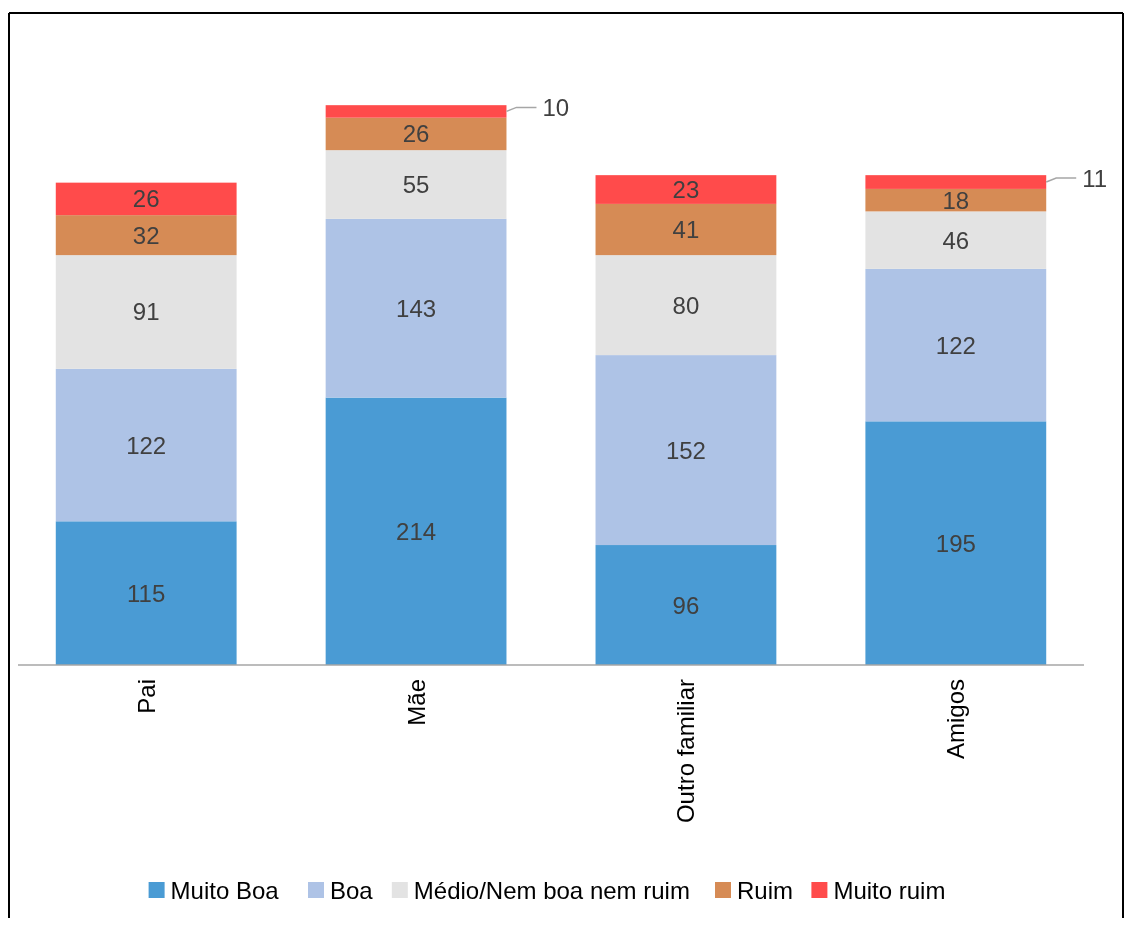 This screenshot has width=1132, height=926. What do you see at coordinates (956, 719) in the screenshot?
I see `x-tick-label: Amigos` at bounding box center [956, 719].